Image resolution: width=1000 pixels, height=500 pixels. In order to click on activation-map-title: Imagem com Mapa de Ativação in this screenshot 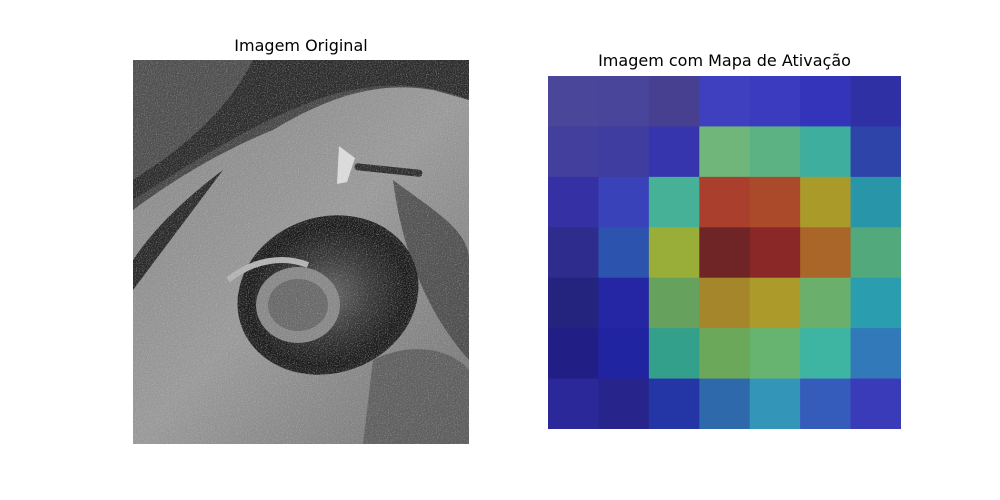, I will do `click(724, 60)`.